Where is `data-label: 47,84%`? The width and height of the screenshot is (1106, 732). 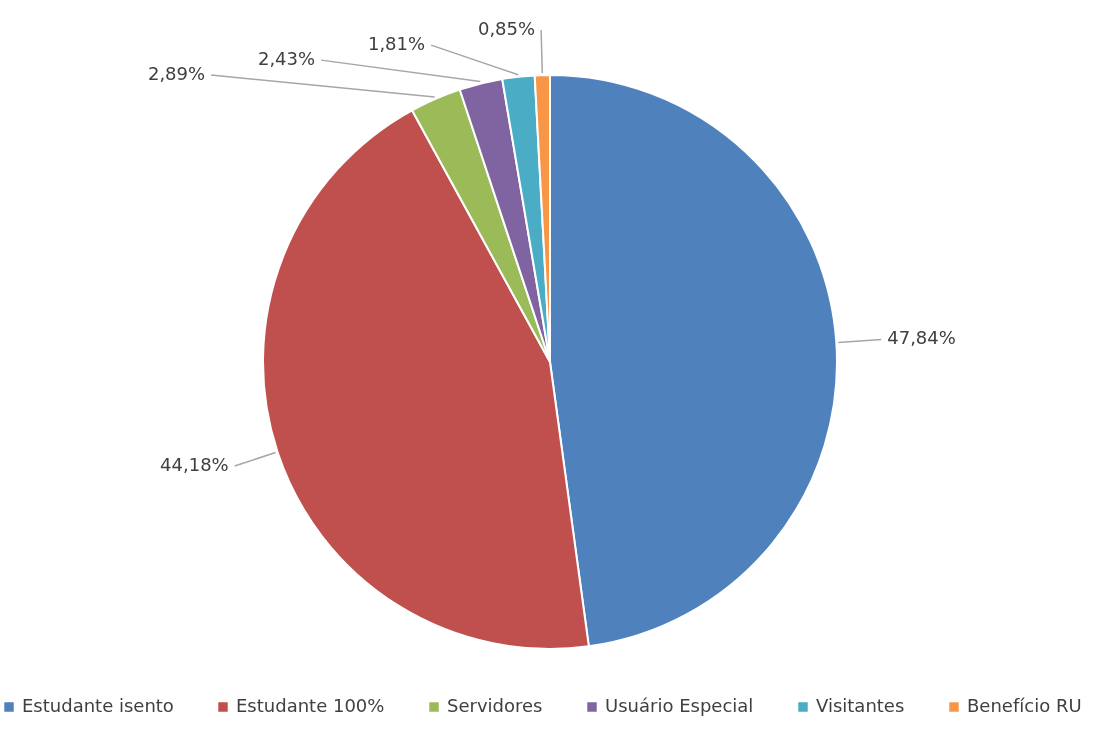
data-label: 47,84% is located at coordinates (921, 338).